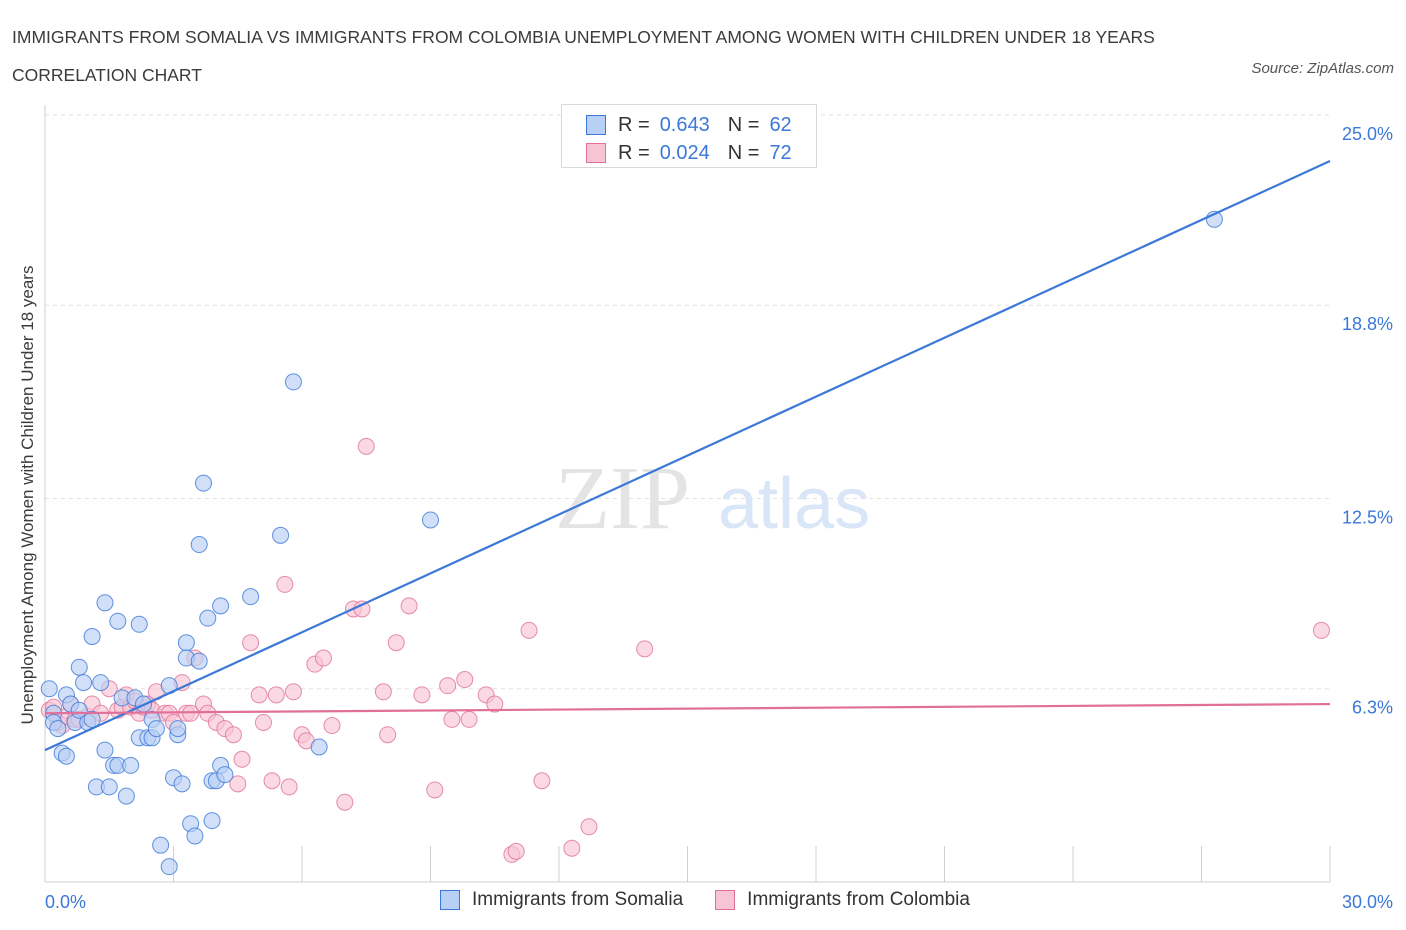 The height and width of the screenshot is (930, 1406). What do you see at coordinates (858, 899) in the screenshot?
I see `series-label-colombia: Immigrants from Colombia` at bounding box center [858, 899].